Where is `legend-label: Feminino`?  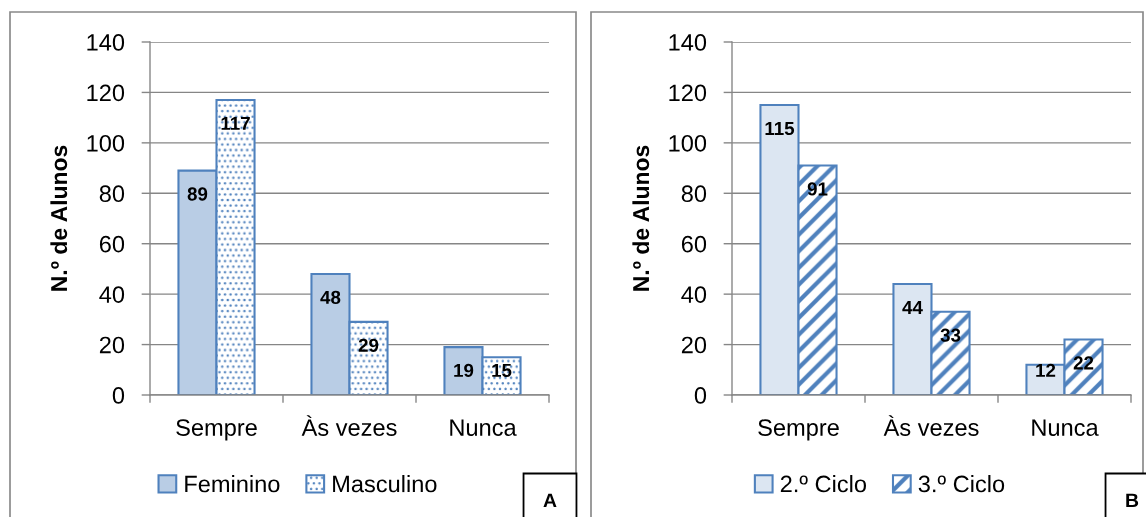
legend-label: Feminino is located at coordinates (232, 483).